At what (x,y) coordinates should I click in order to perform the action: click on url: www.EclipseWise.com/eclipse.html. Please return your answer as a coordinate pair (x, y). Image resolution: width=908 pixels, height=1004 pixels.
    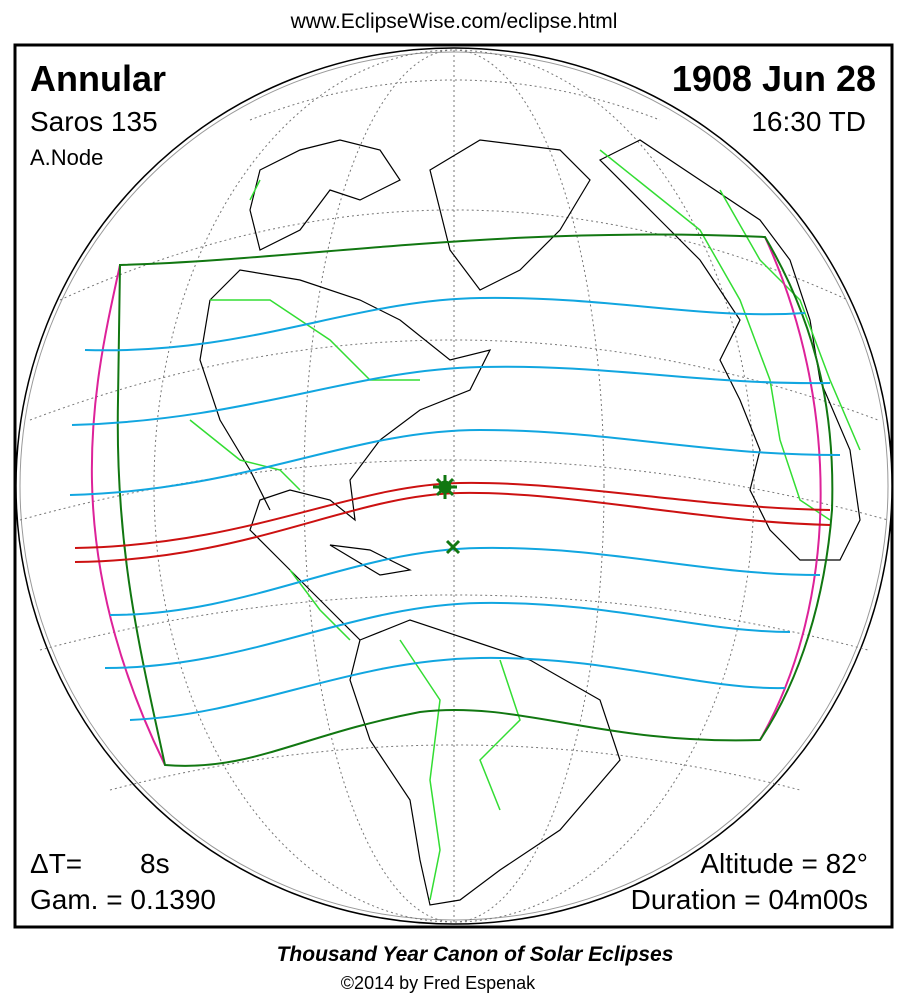
    Looking at the image, I should click on (454, 21).